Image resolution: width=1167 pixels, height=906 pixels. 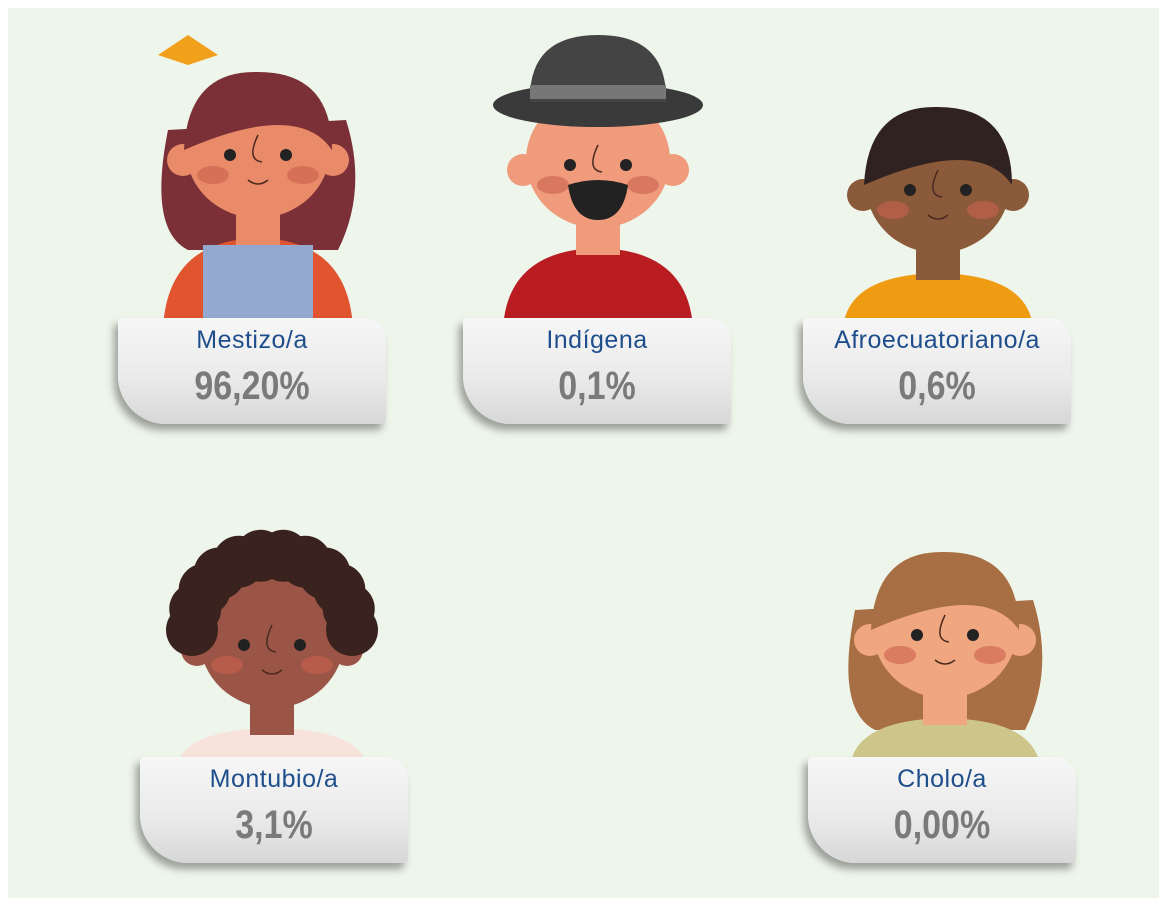 I want to click on card-value: 0,1%, so click(x=597, y=386).